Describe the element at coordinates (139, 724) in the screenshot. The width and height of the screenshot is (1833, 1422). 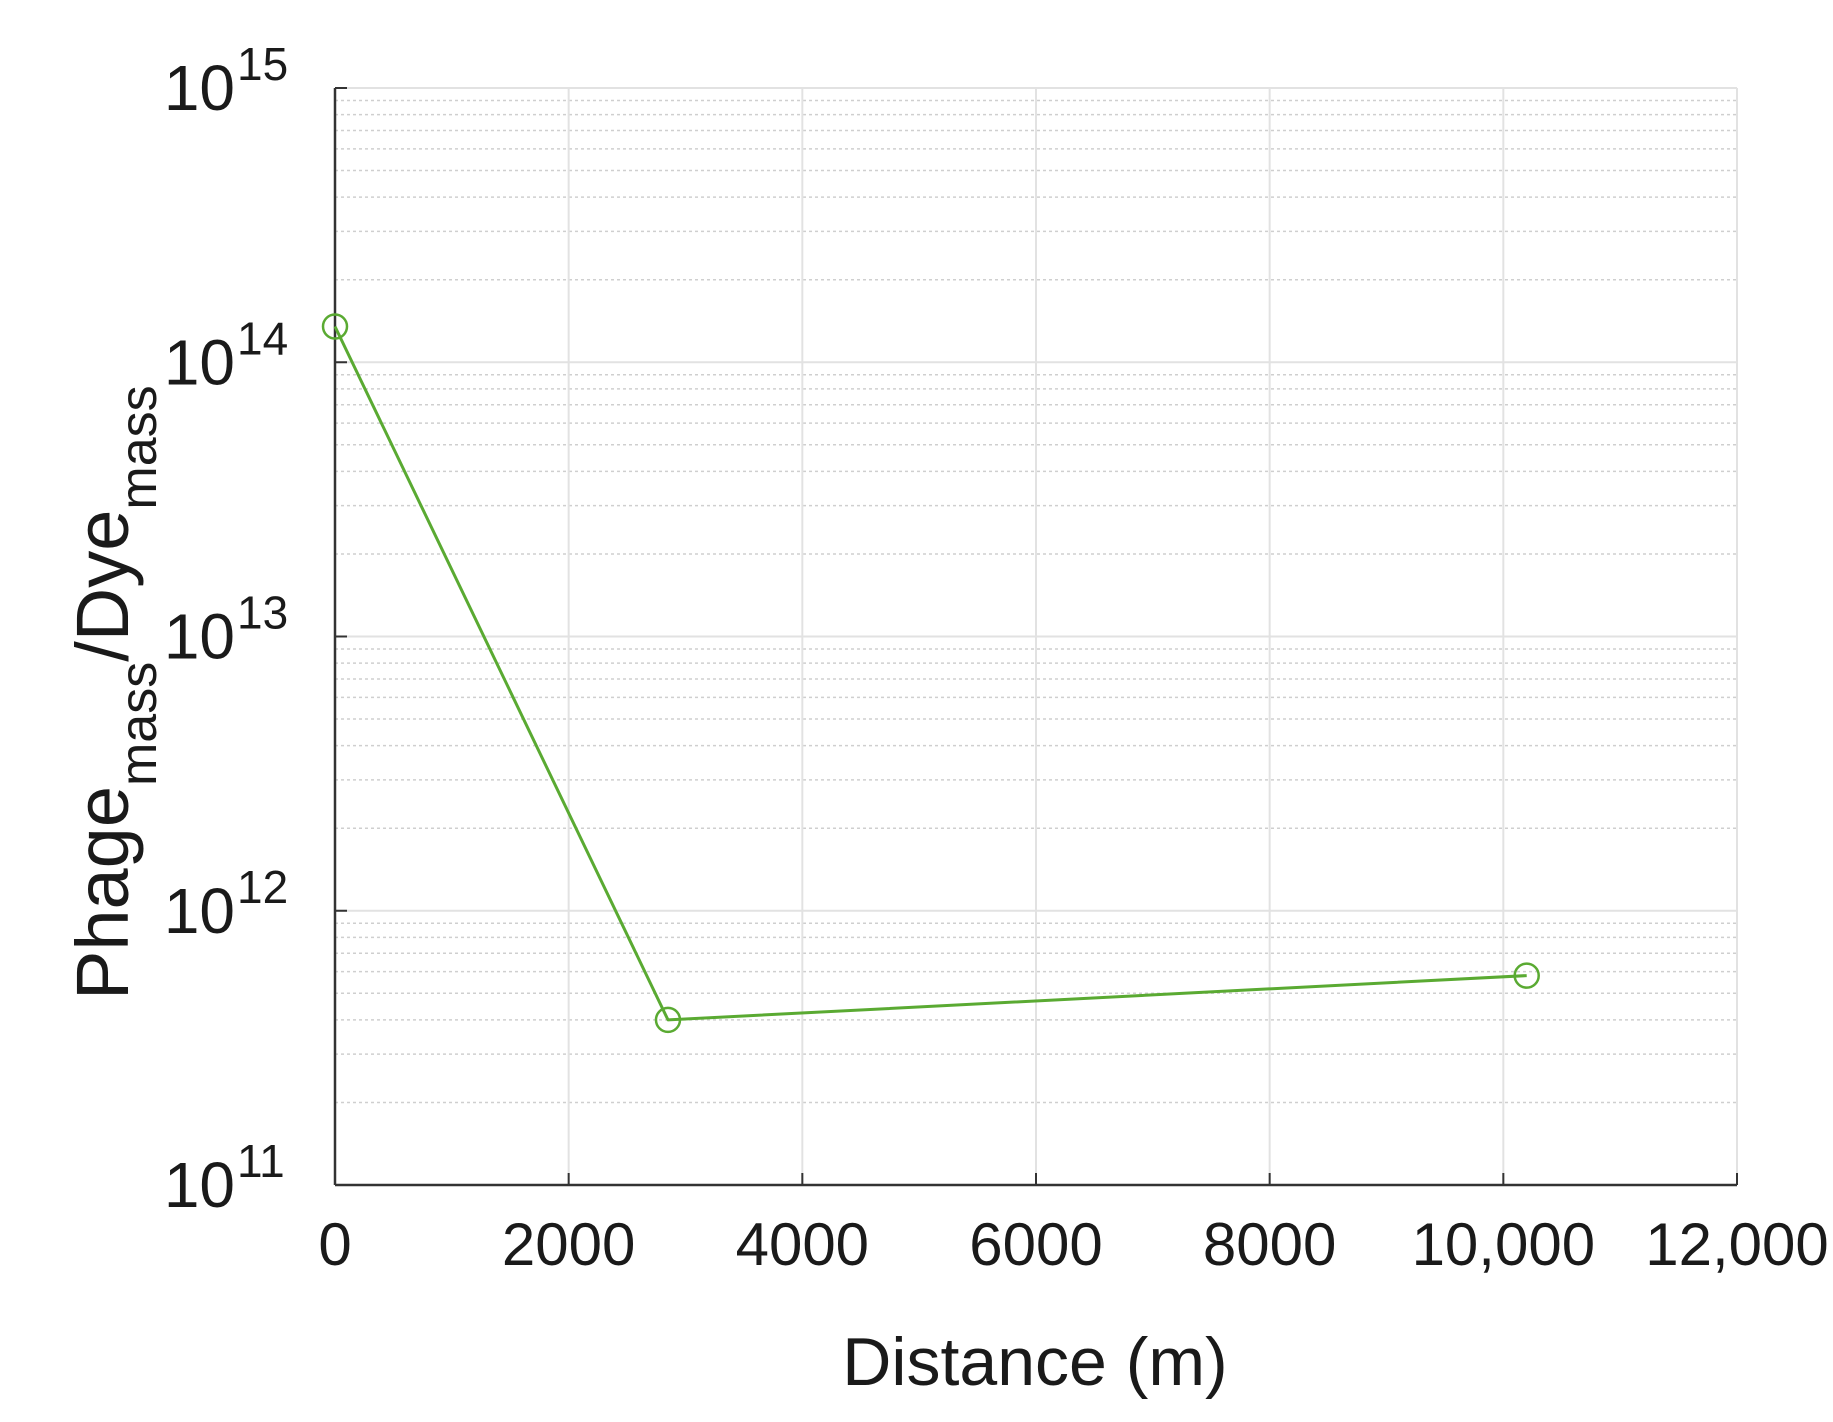
I see `y-axis-title-sub-1: mass` at that location.